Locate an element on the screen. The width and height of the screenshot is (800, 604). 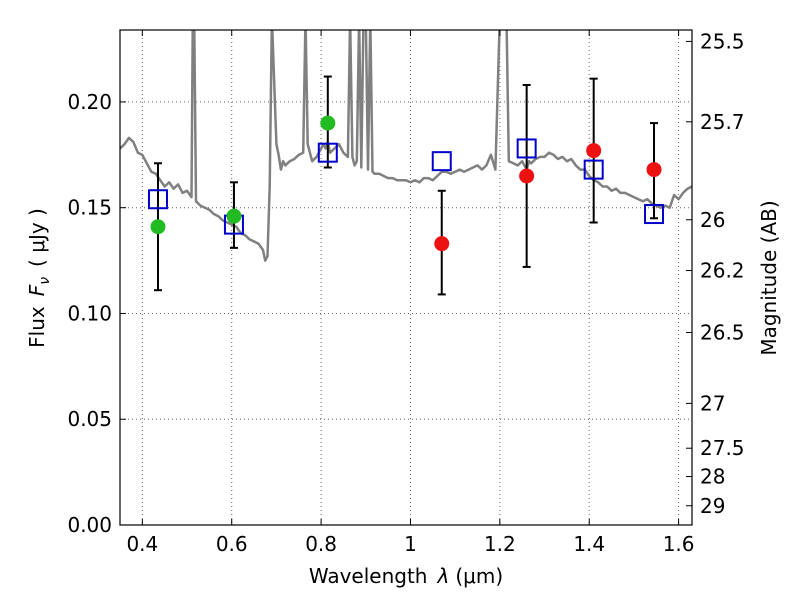
mag-tick-label: 27.5 is located at coordinates (722, 448).